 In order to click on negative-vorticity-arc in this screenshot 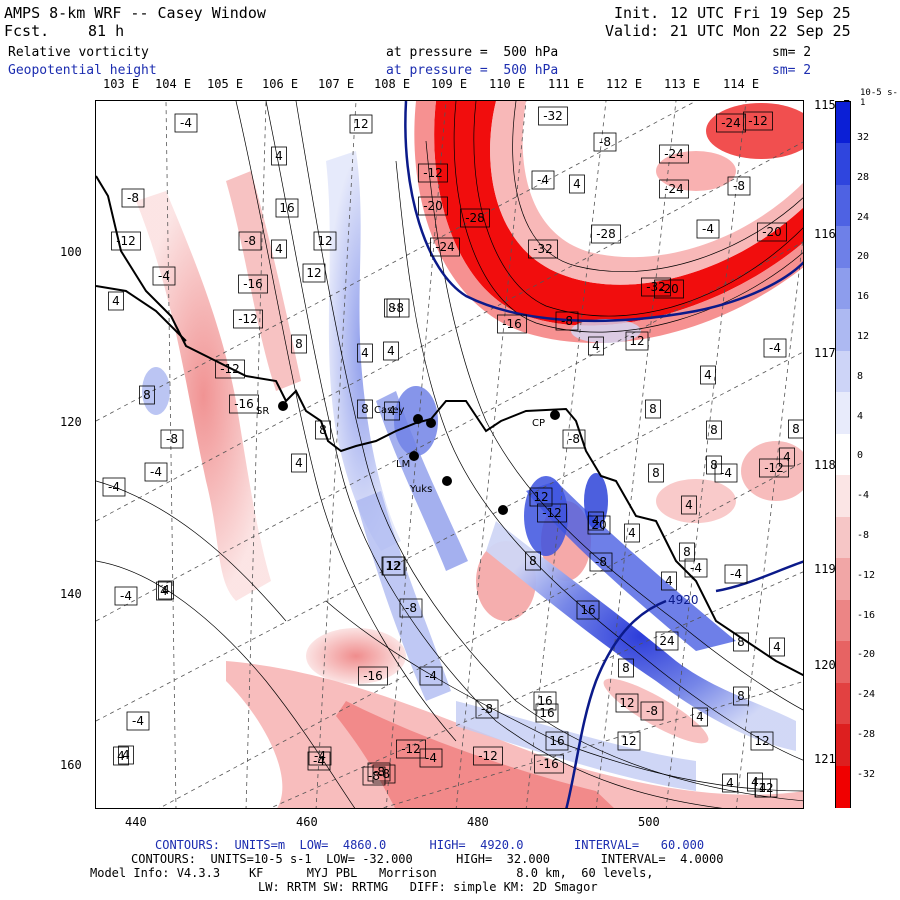, I will do `click(608, 222)`.